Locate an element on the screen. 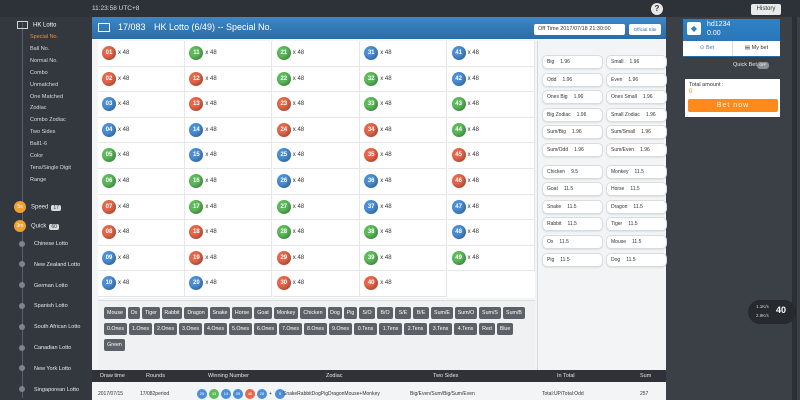 The image size is (800, 400). ball-cell: 03 x 48 is located at coordinates (141, 105).